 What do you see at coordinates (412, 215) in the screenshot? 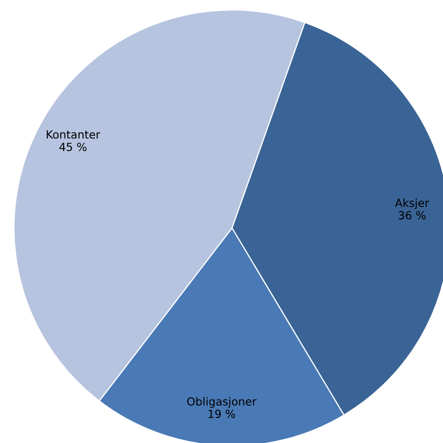
I see `data-label: 36 %` at bounding box center [412, 215].